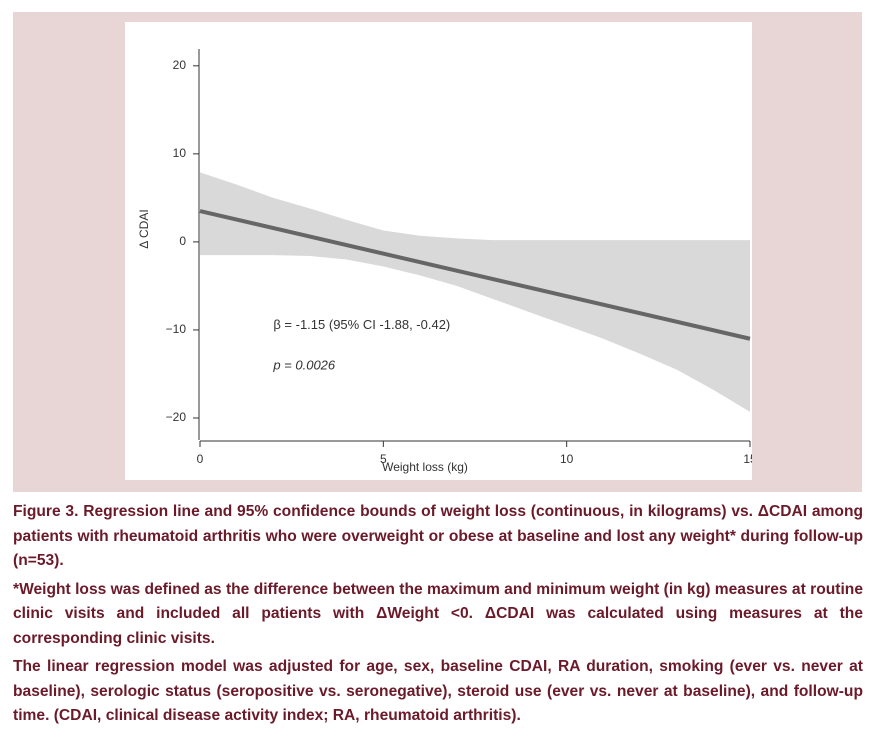 The image size is (880, 737). I want to click on y-tick-label: 10, so click(180, 153).